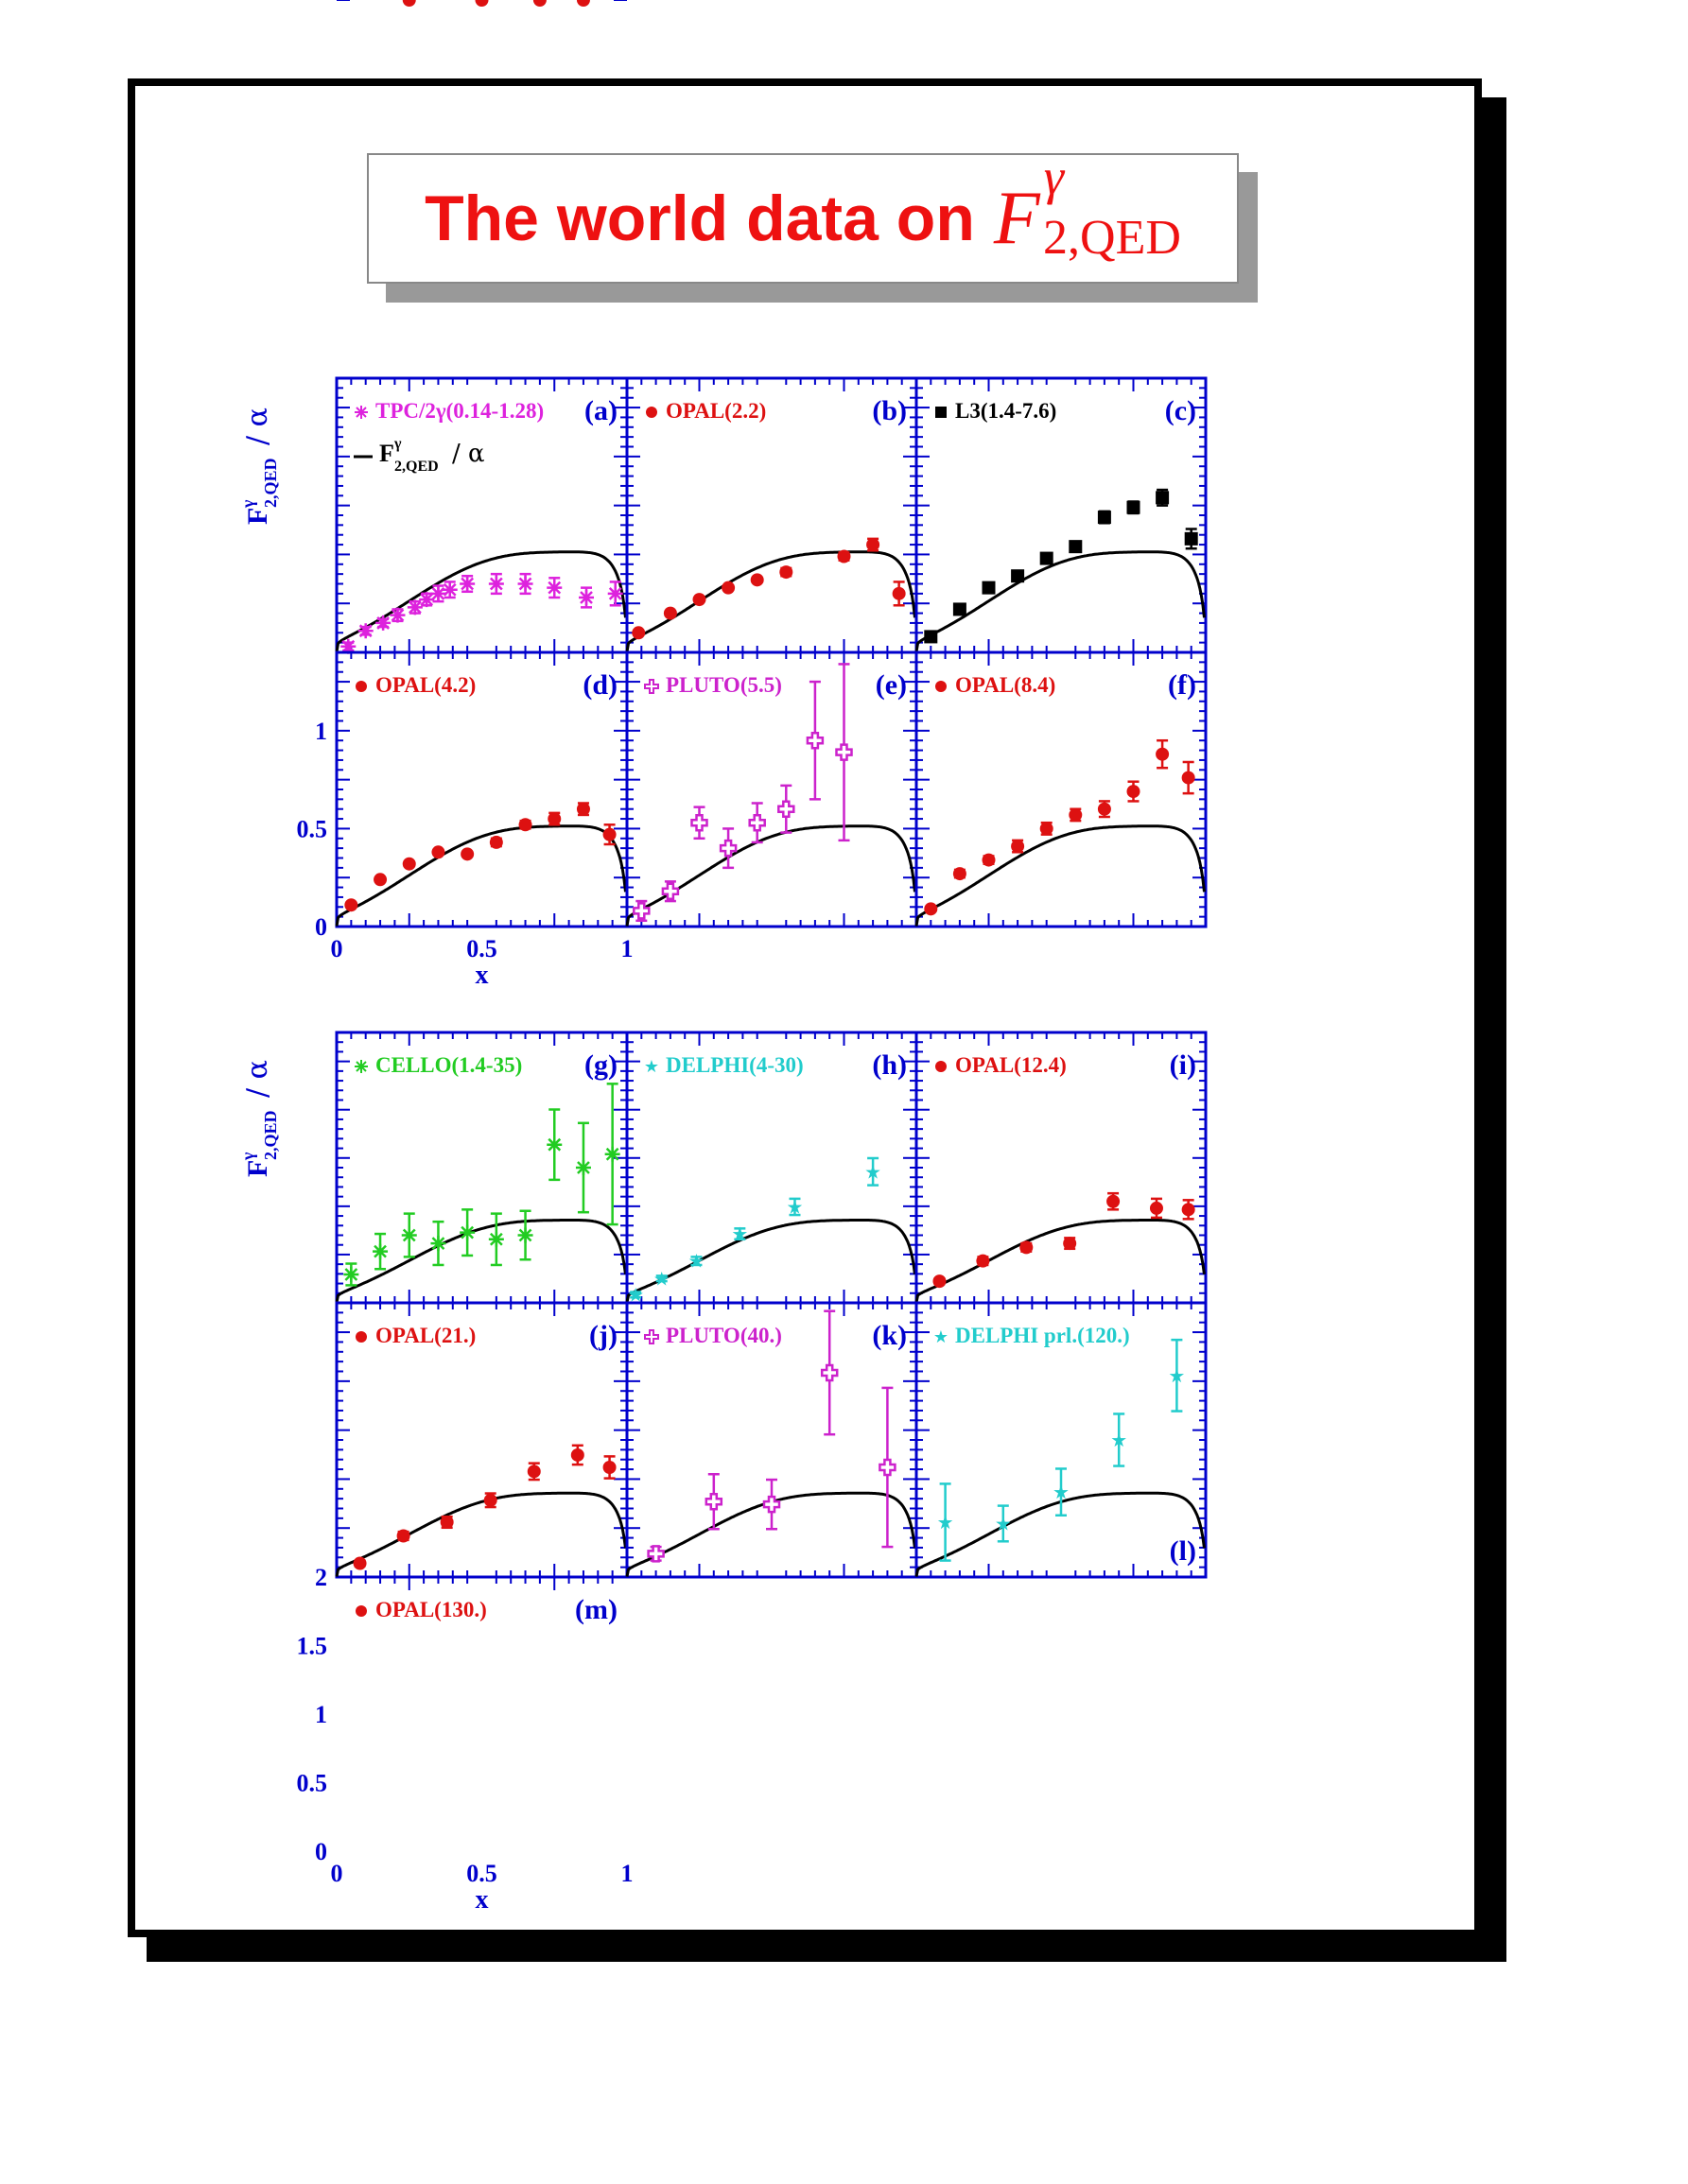  What do you see at coordinates (1042, 1335) in the screenshot?
I see `legend-label: DELPHI prl.(120.)` at bounding box center [1042, 1335].